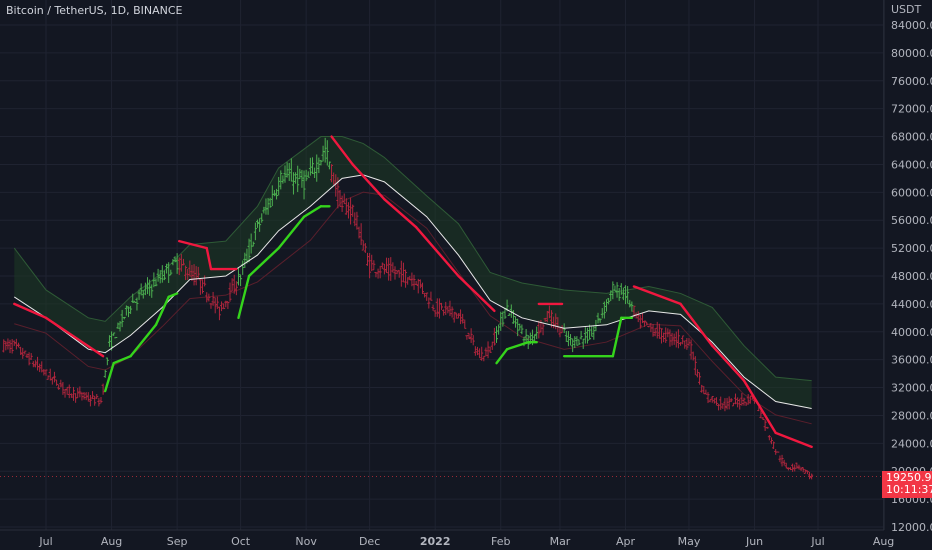 The height and width of the screenshot is (550, 932). What do you see at coordinates (626, 541) in the screenshot?
I see `x-tick-label: Apr` at bounding box center [626, 541].